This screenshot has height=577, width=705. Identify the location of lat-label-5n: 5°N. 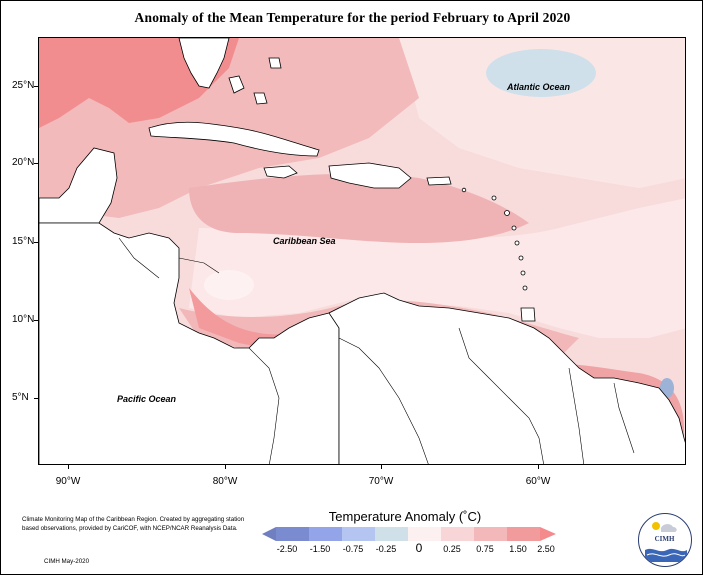
(20, 397).